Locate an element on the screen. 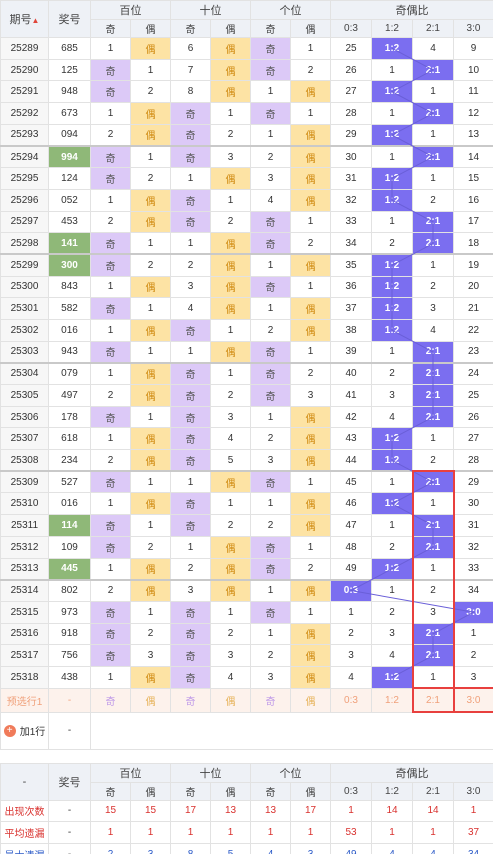  sub-header: 1:2 is located at coordinates (392, 28).